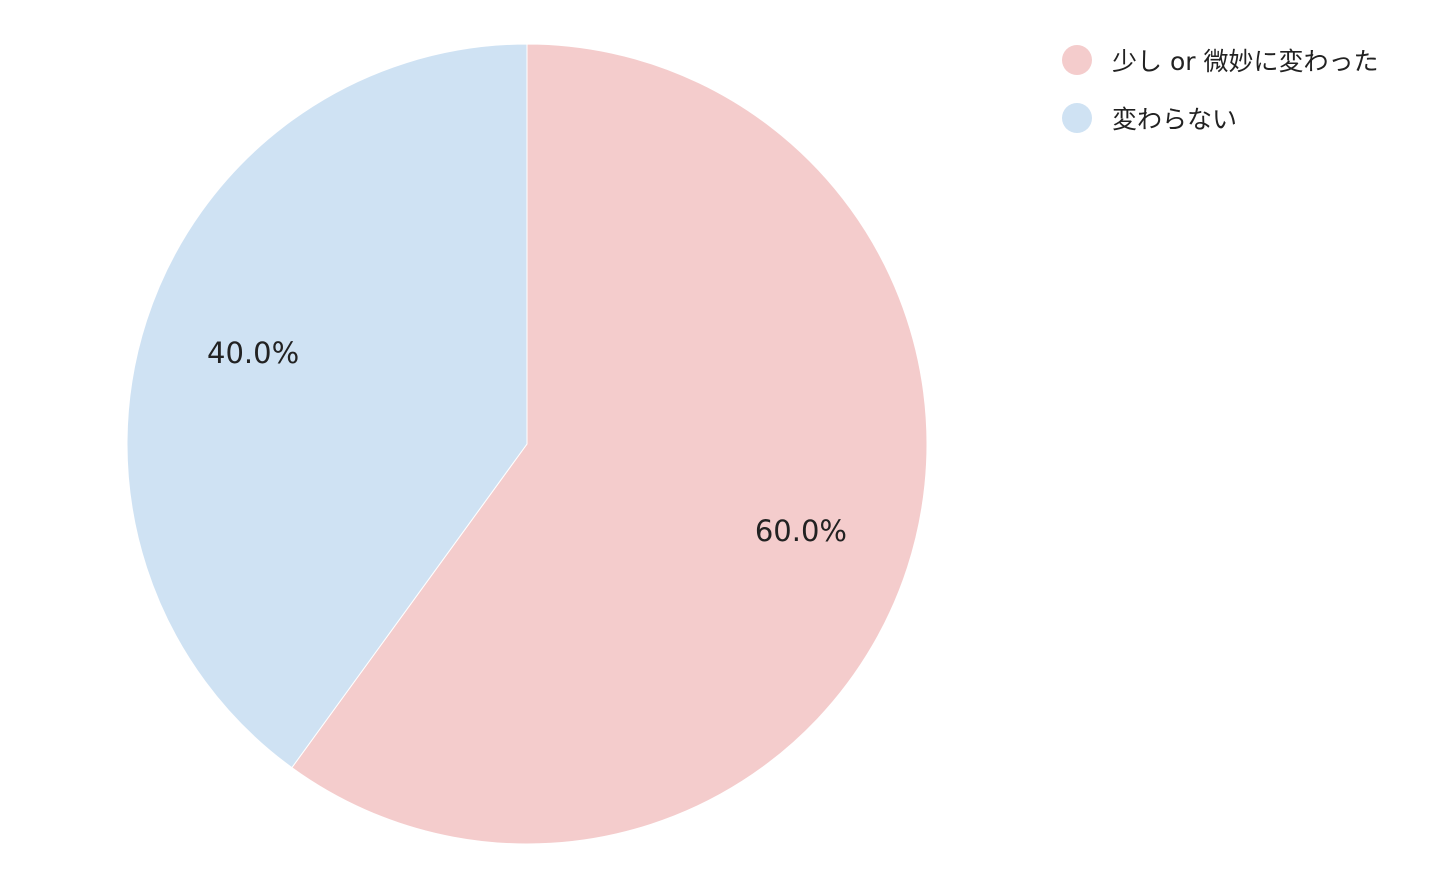 This screenshot has height=890, width=1440. Describe the element at coordinates (253, 353) in the screenshot. I see `pie-slice-label-1: 40.0%` at that location.